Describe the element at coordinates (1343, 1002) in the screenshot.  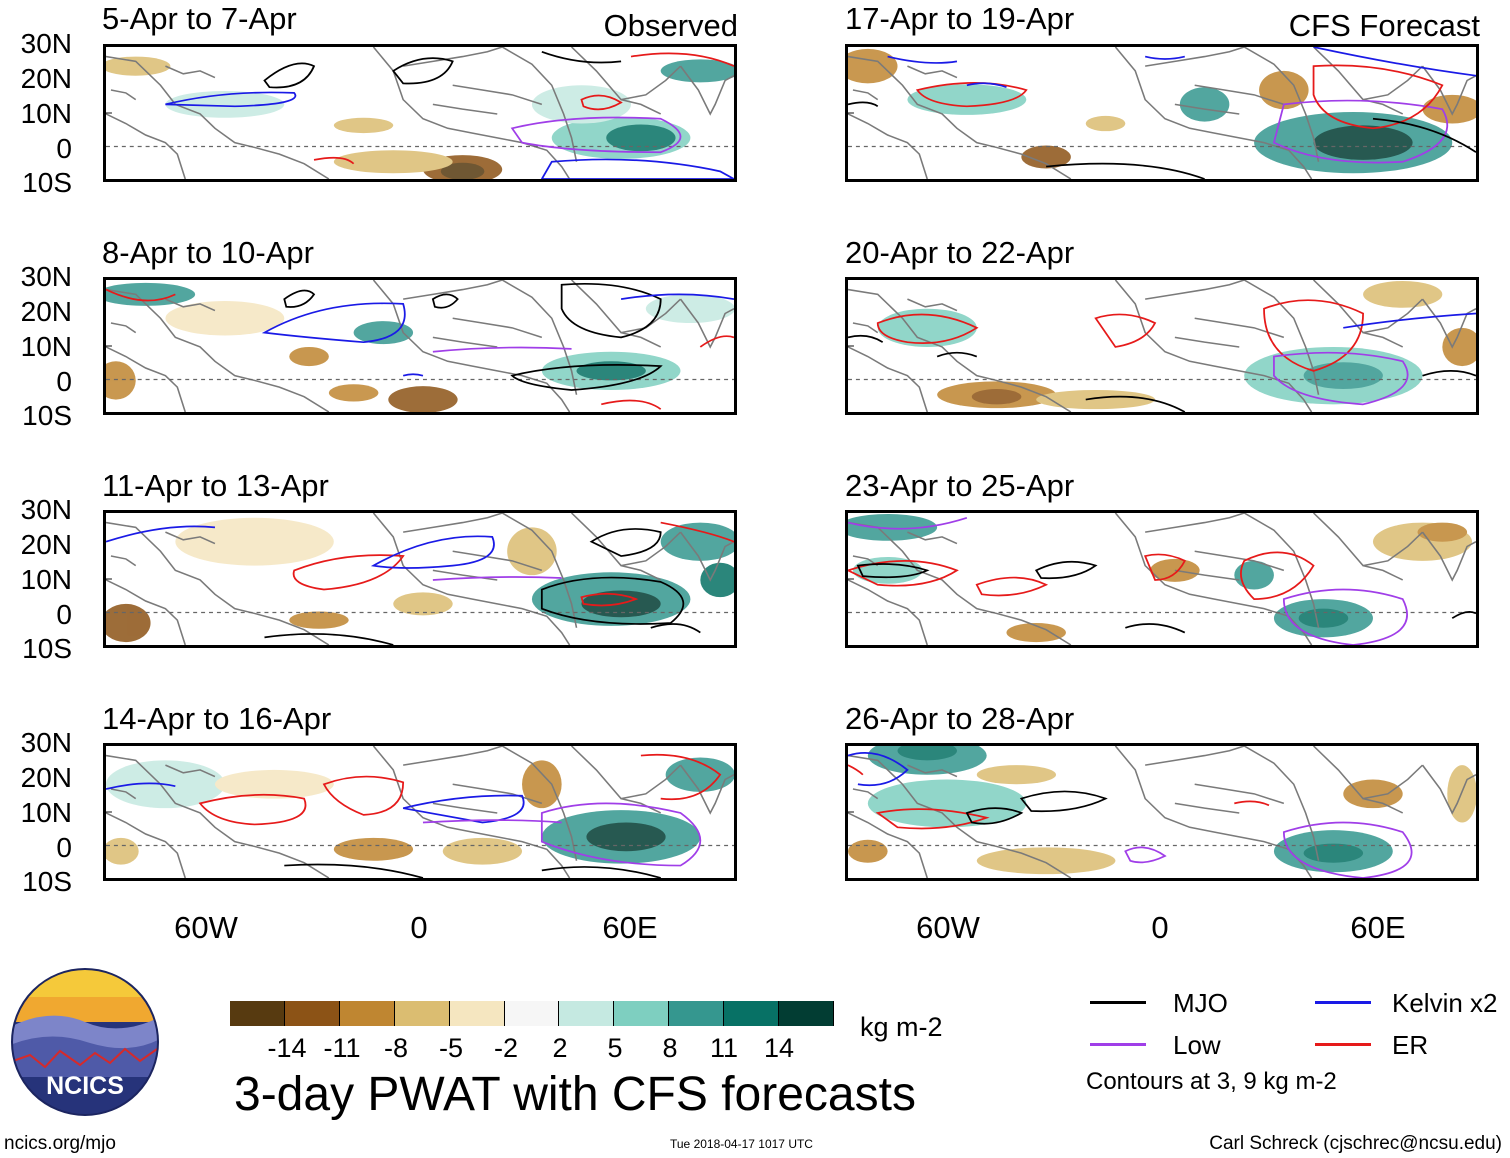
I see `legend-line-kelvin` at that location.